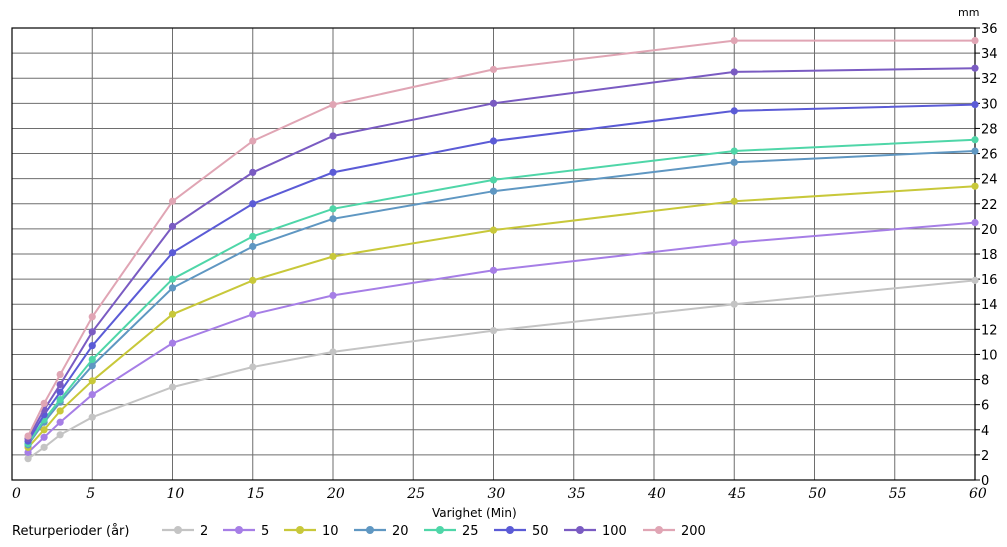 This screenshot has height=547, width=1007. What do you see at coordinates (359, 531) in the screenshot?
I see `legend: Returperioder (år) 2 5 10 20 25 50 100 200` at bounding box center [359, 531].